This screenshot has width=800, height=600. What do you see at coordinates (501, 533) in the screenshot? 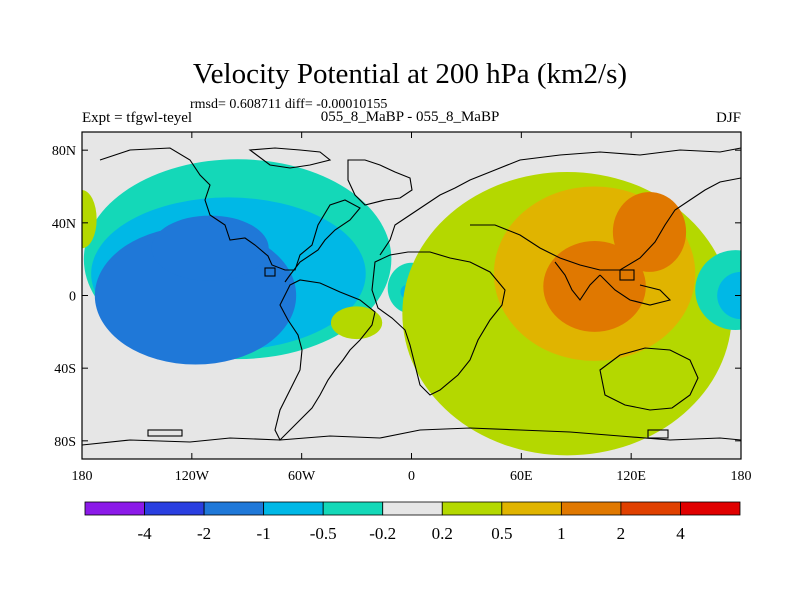
I see `colorbar-level-label: 0.5` at bounding box center [501, 533].